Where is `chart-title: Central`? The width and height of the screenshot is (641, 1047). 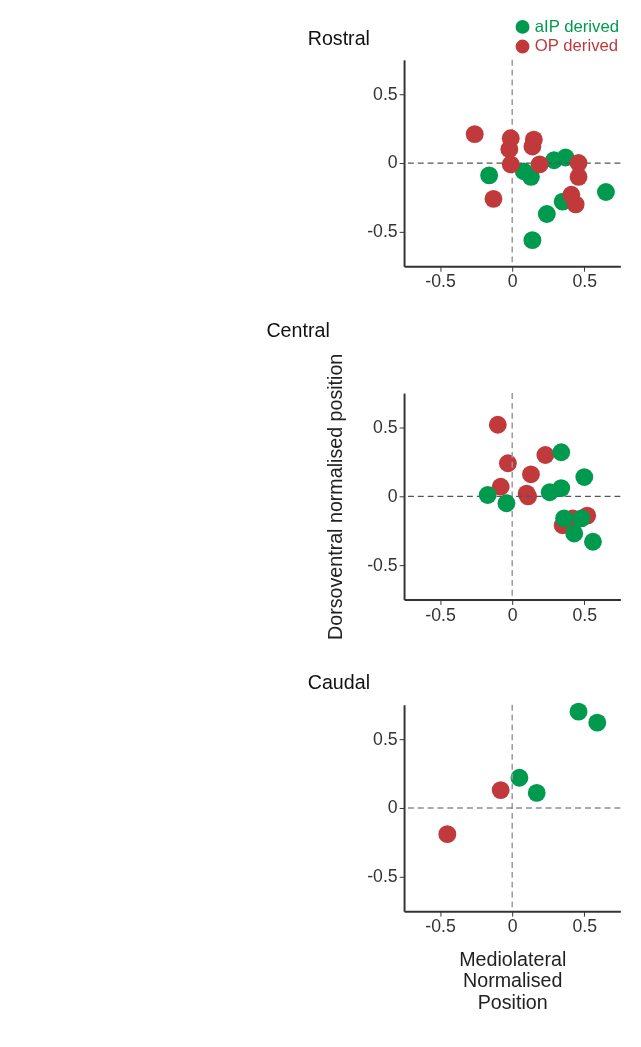
chart-title: Central is located at coordinates (298, 329).